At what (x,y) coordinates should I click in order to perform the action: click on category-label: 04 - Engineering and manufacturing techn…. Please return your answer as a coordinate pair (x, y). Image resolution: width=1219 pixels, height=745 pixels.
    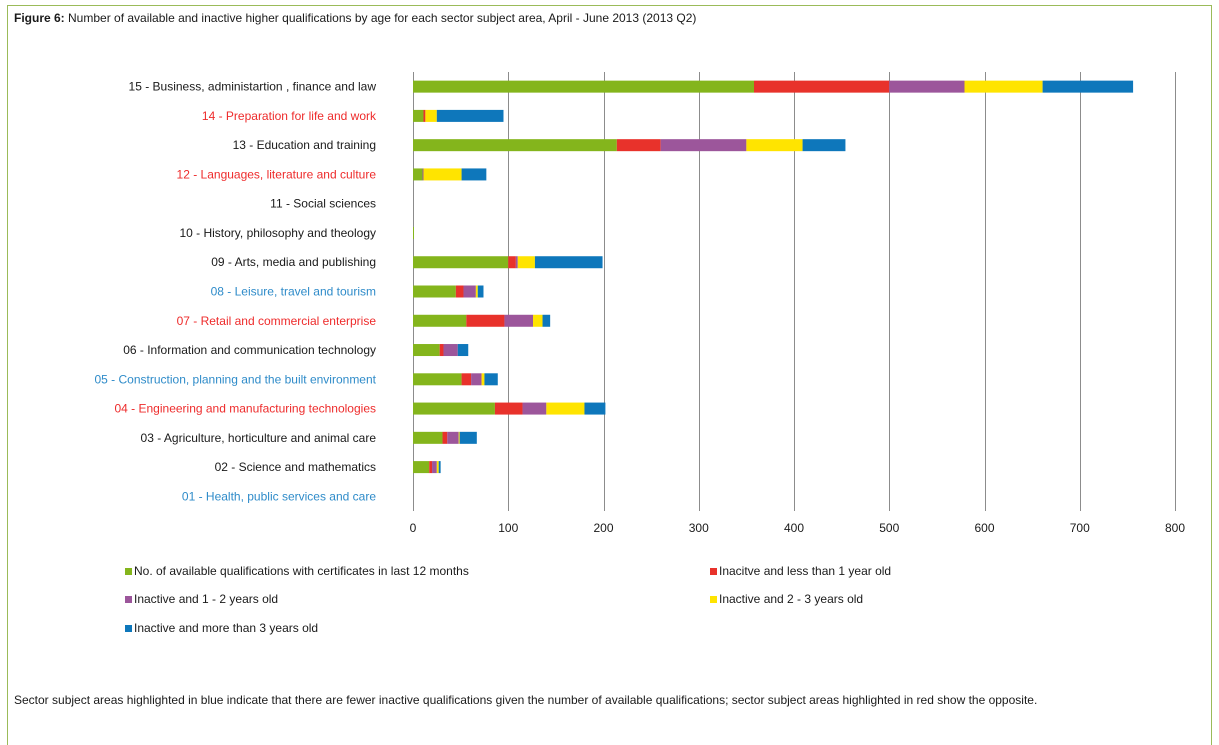
    Looking at the image, I should click on (245, 409).